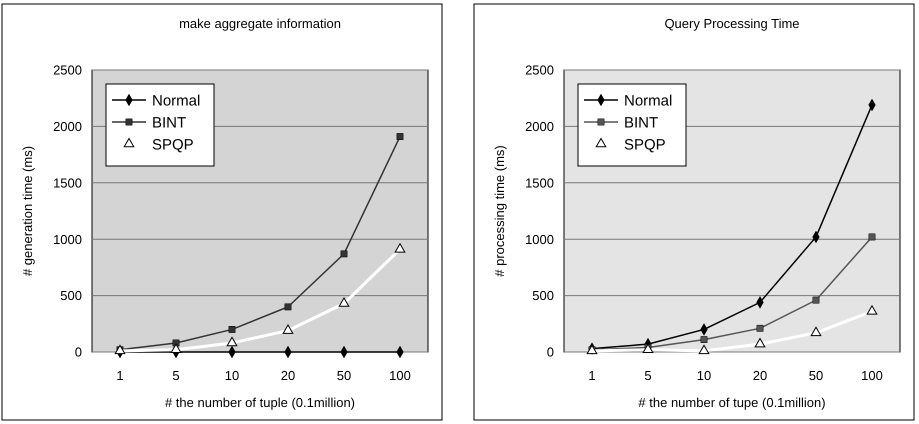 This screenshot has width=919, height=424. Describe the element at coordinates (260, 402) in the screenshot. I see `x-axis-title: # the number of tuple (0.1million)` at that location.